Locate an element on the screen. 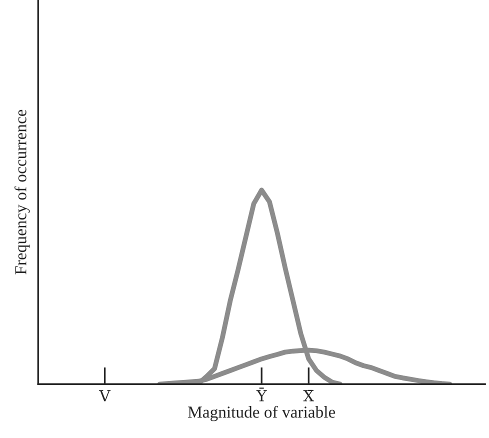 The width and height of the screenshot is (489, 438). y-axis-title: Frequency of occurrence is located at coordinates (22, 192).